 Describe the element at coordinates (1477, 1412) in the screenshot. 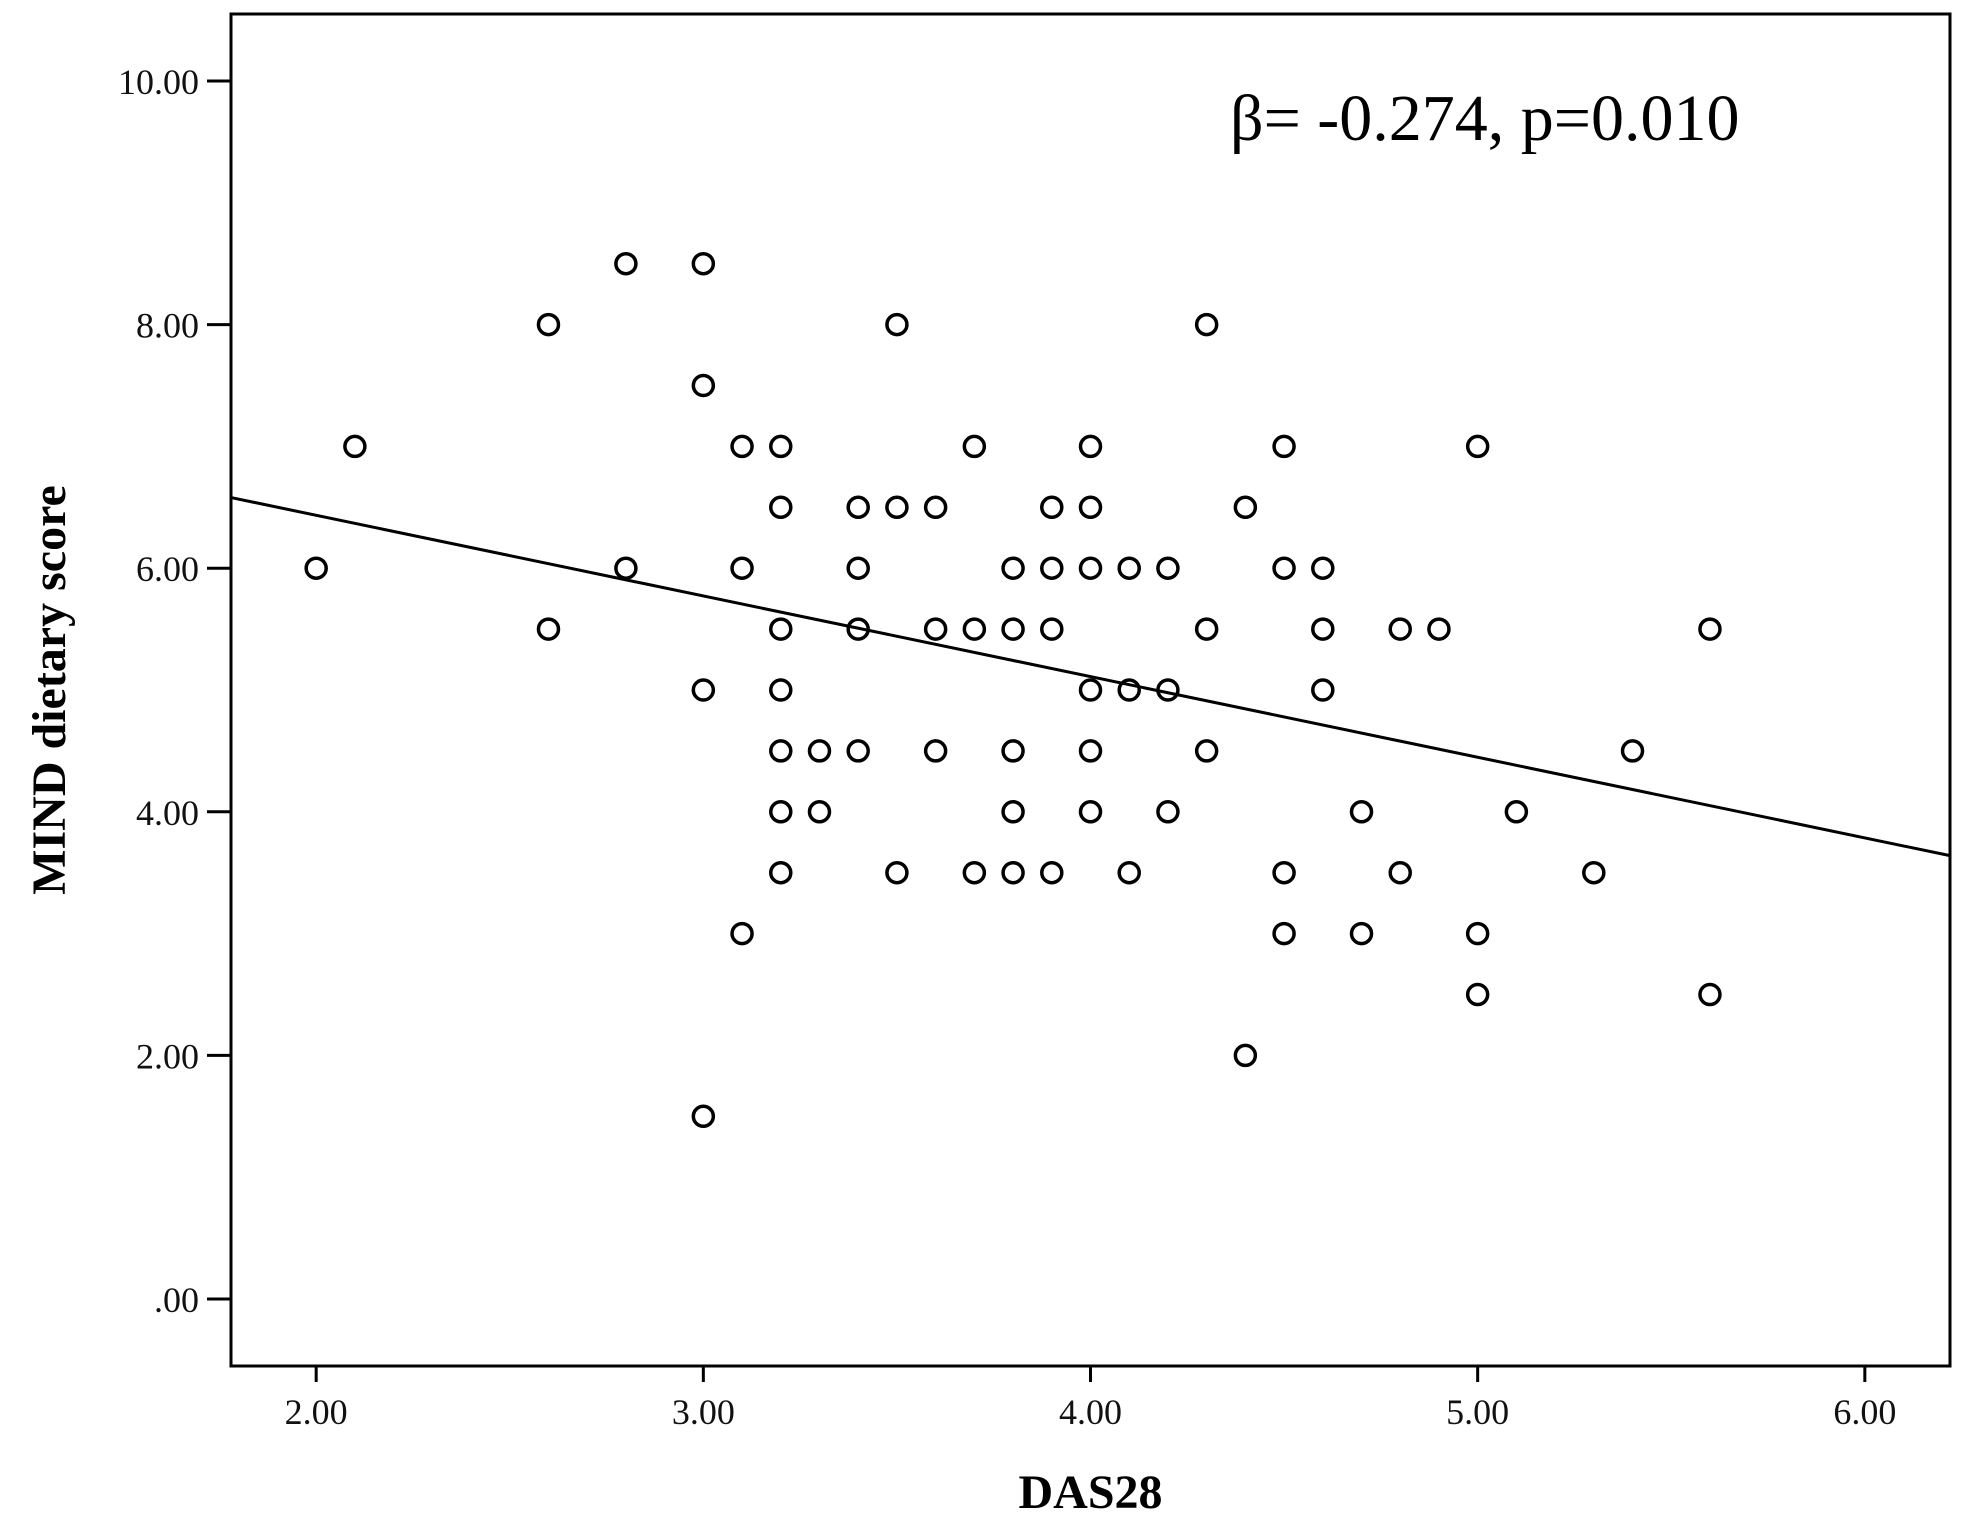

I see `x-tick-label: 5.00` at that location.